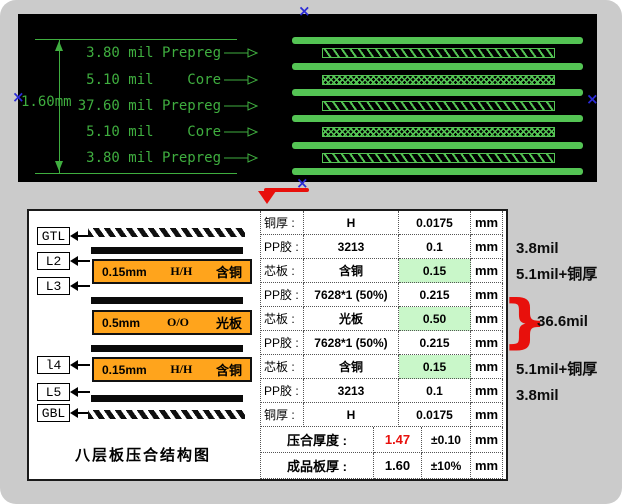 This screenshot has width=622, height=504. What do you see at coordinates (53, 365) in the screenshot?
I see `layer-name-box: l4` at bounding box center [53, 365].